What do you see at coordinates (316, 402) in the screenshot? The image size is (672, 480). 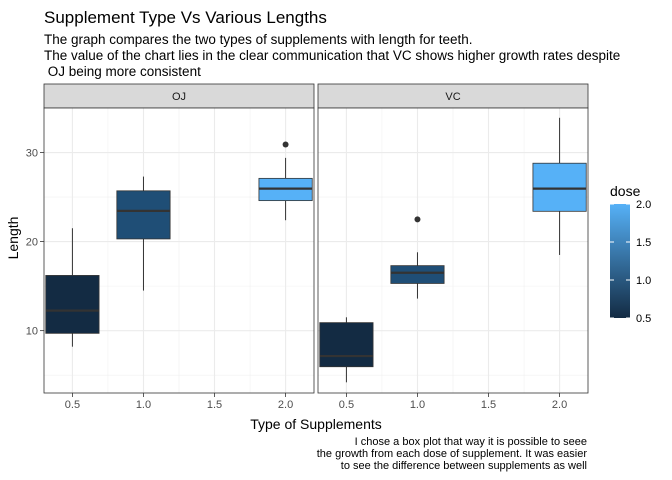 I see `x-axis: 0.5 1.0 1.5 2.0 0.5 1.0 1.5 2.0` at bounding box center [316, 402].